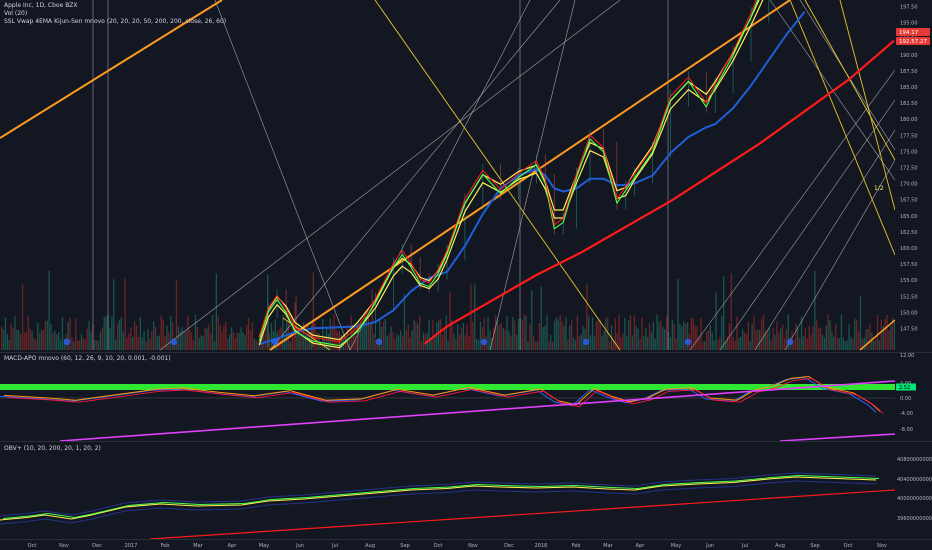  Describe the element at coordinates (906, 387) in the screenshot. I see `macd-value-badge` at that location.